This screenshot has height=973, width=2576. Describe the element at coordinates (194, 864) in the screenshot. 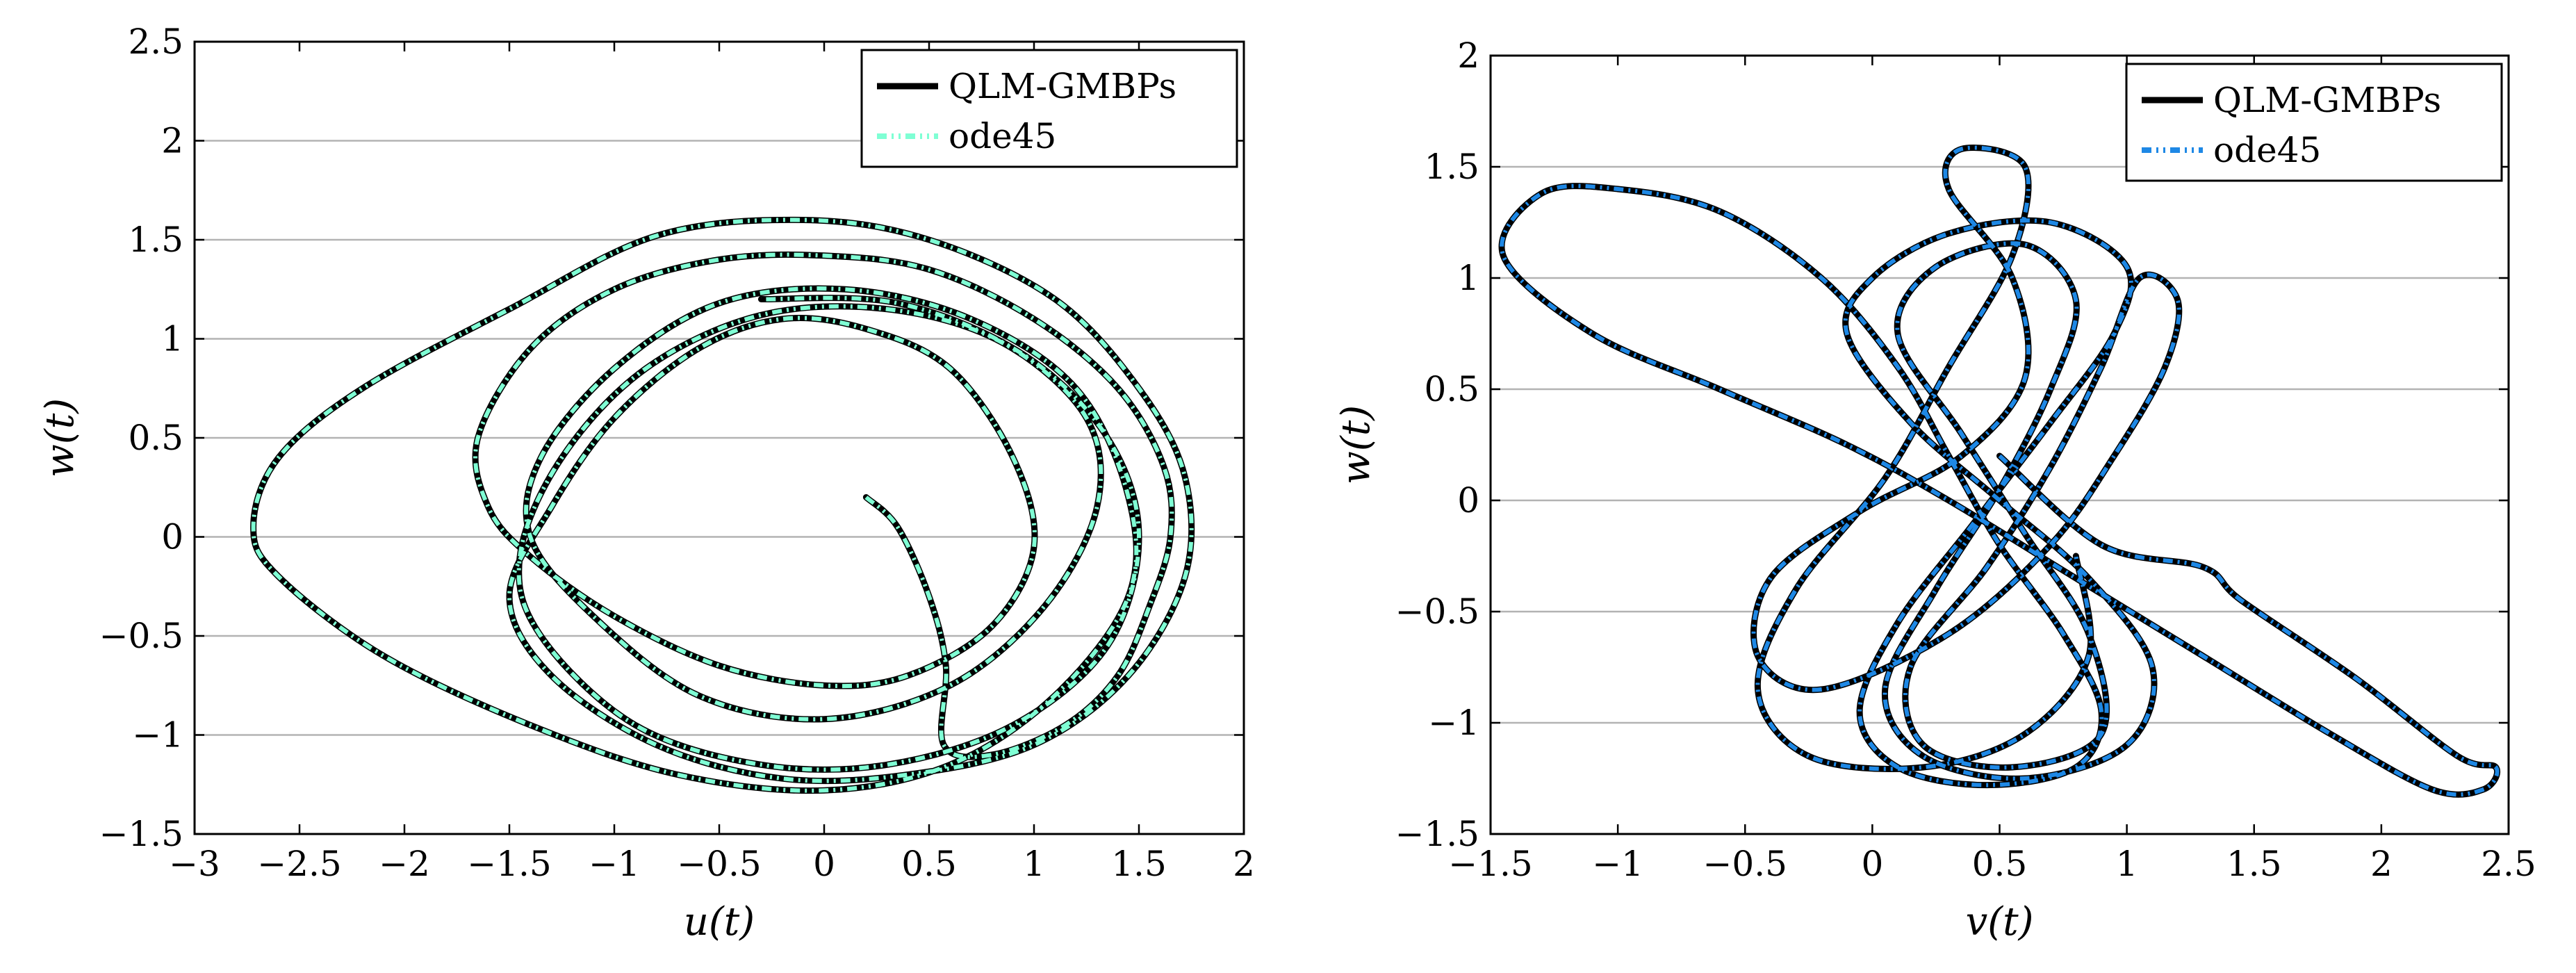

I see `left-x-tick-label: −3` at that location.